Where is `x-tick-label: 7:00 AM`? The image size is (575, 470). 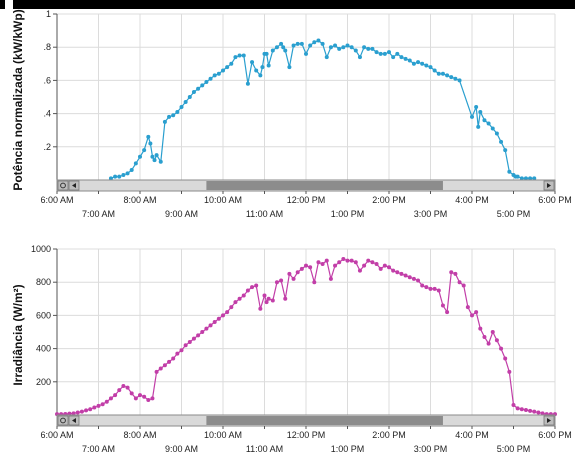 x-tick-label: 7:00 AM is located at coordinates (98, 449).